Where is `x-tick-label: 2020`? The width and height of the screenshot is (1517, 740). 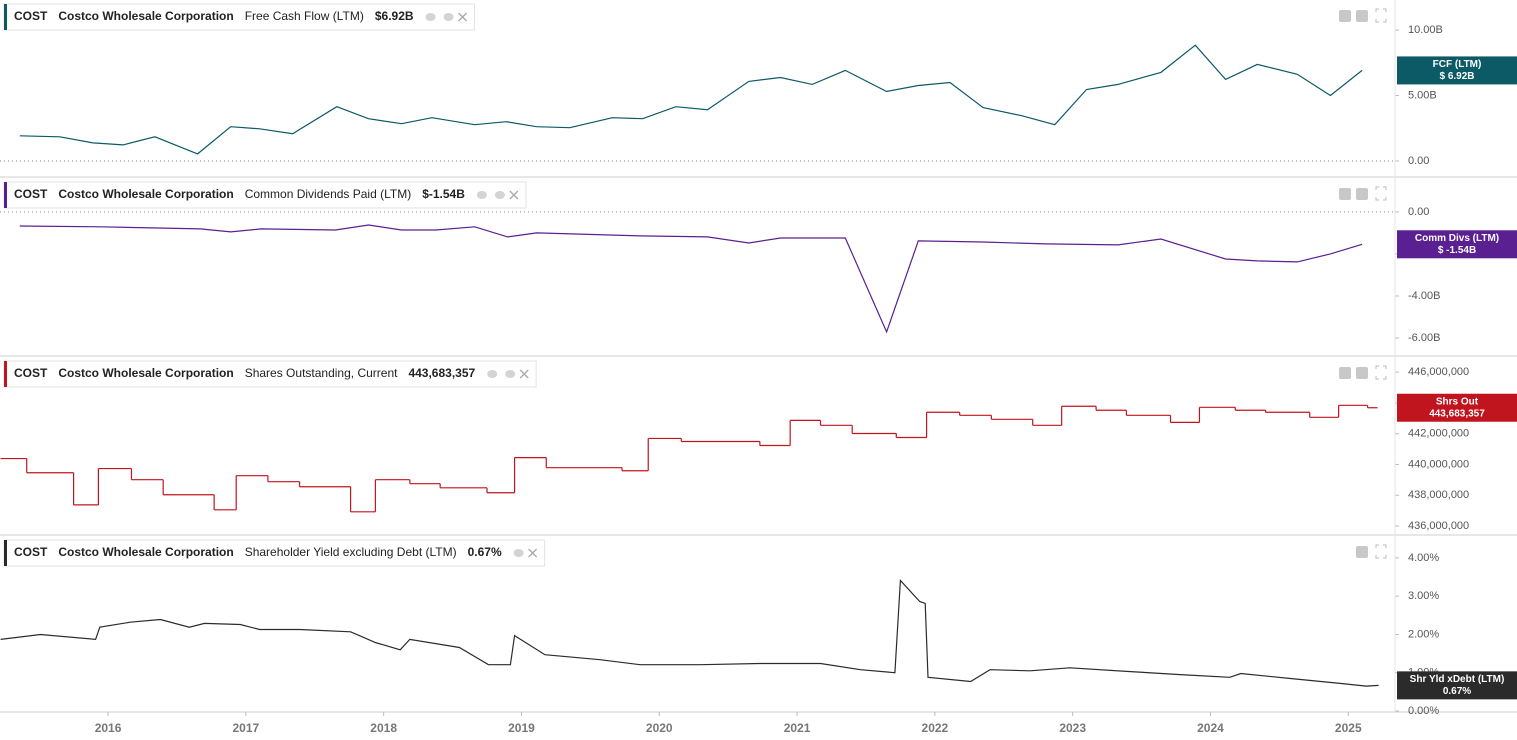 x-tick-label: 2020 is located at coordinates (659, 728).